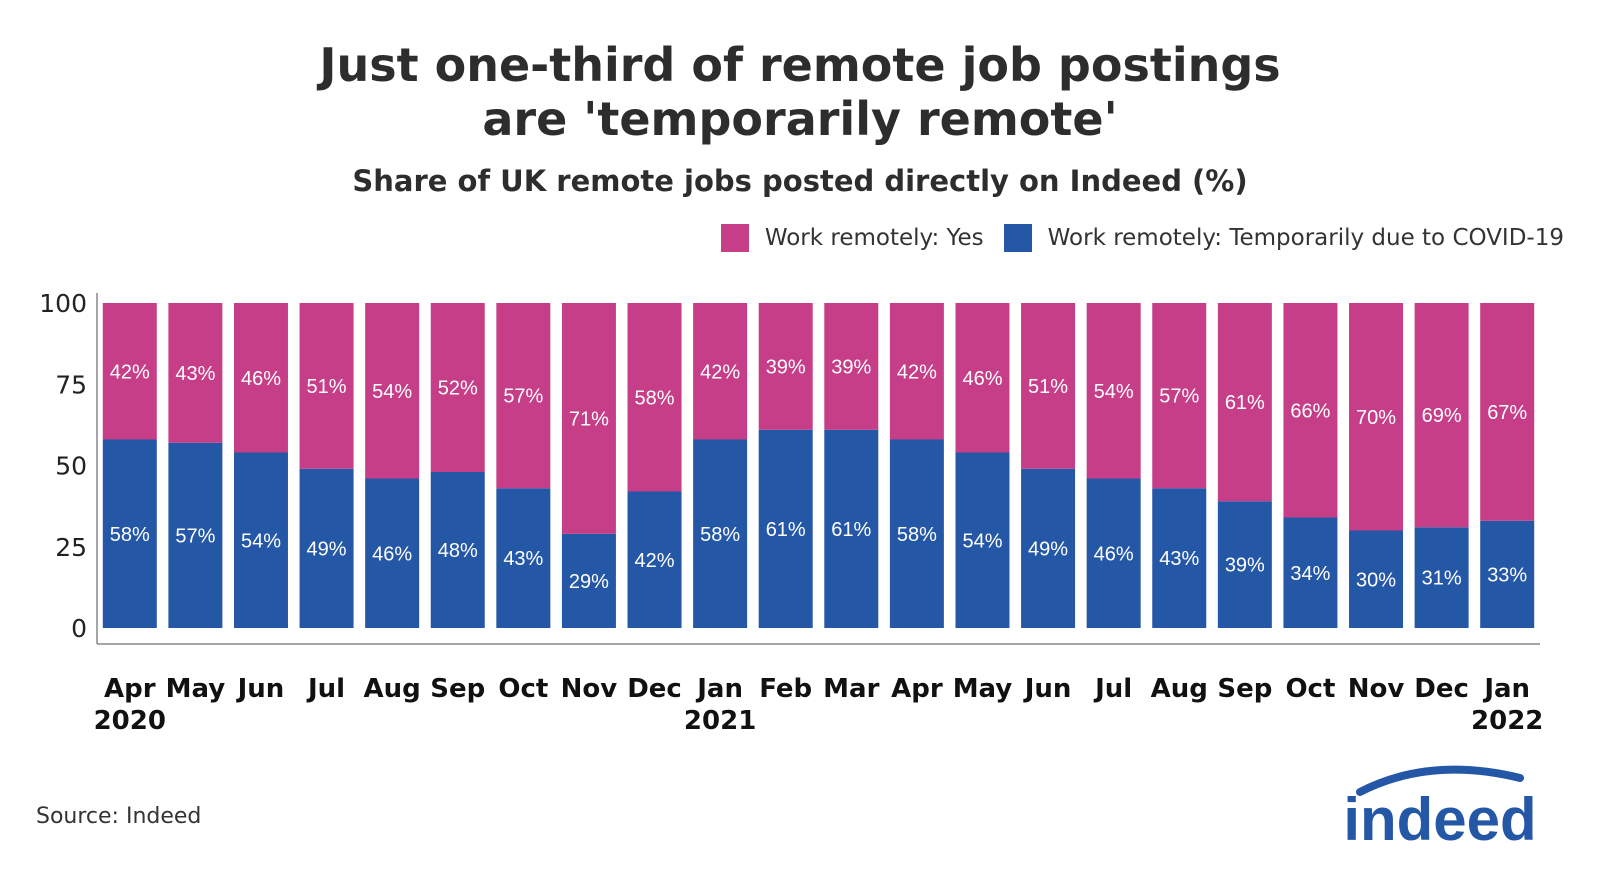 This screenshot has width=1600, height=873. I want to click on bar-label-temporary: 42%, so click(655, 561).